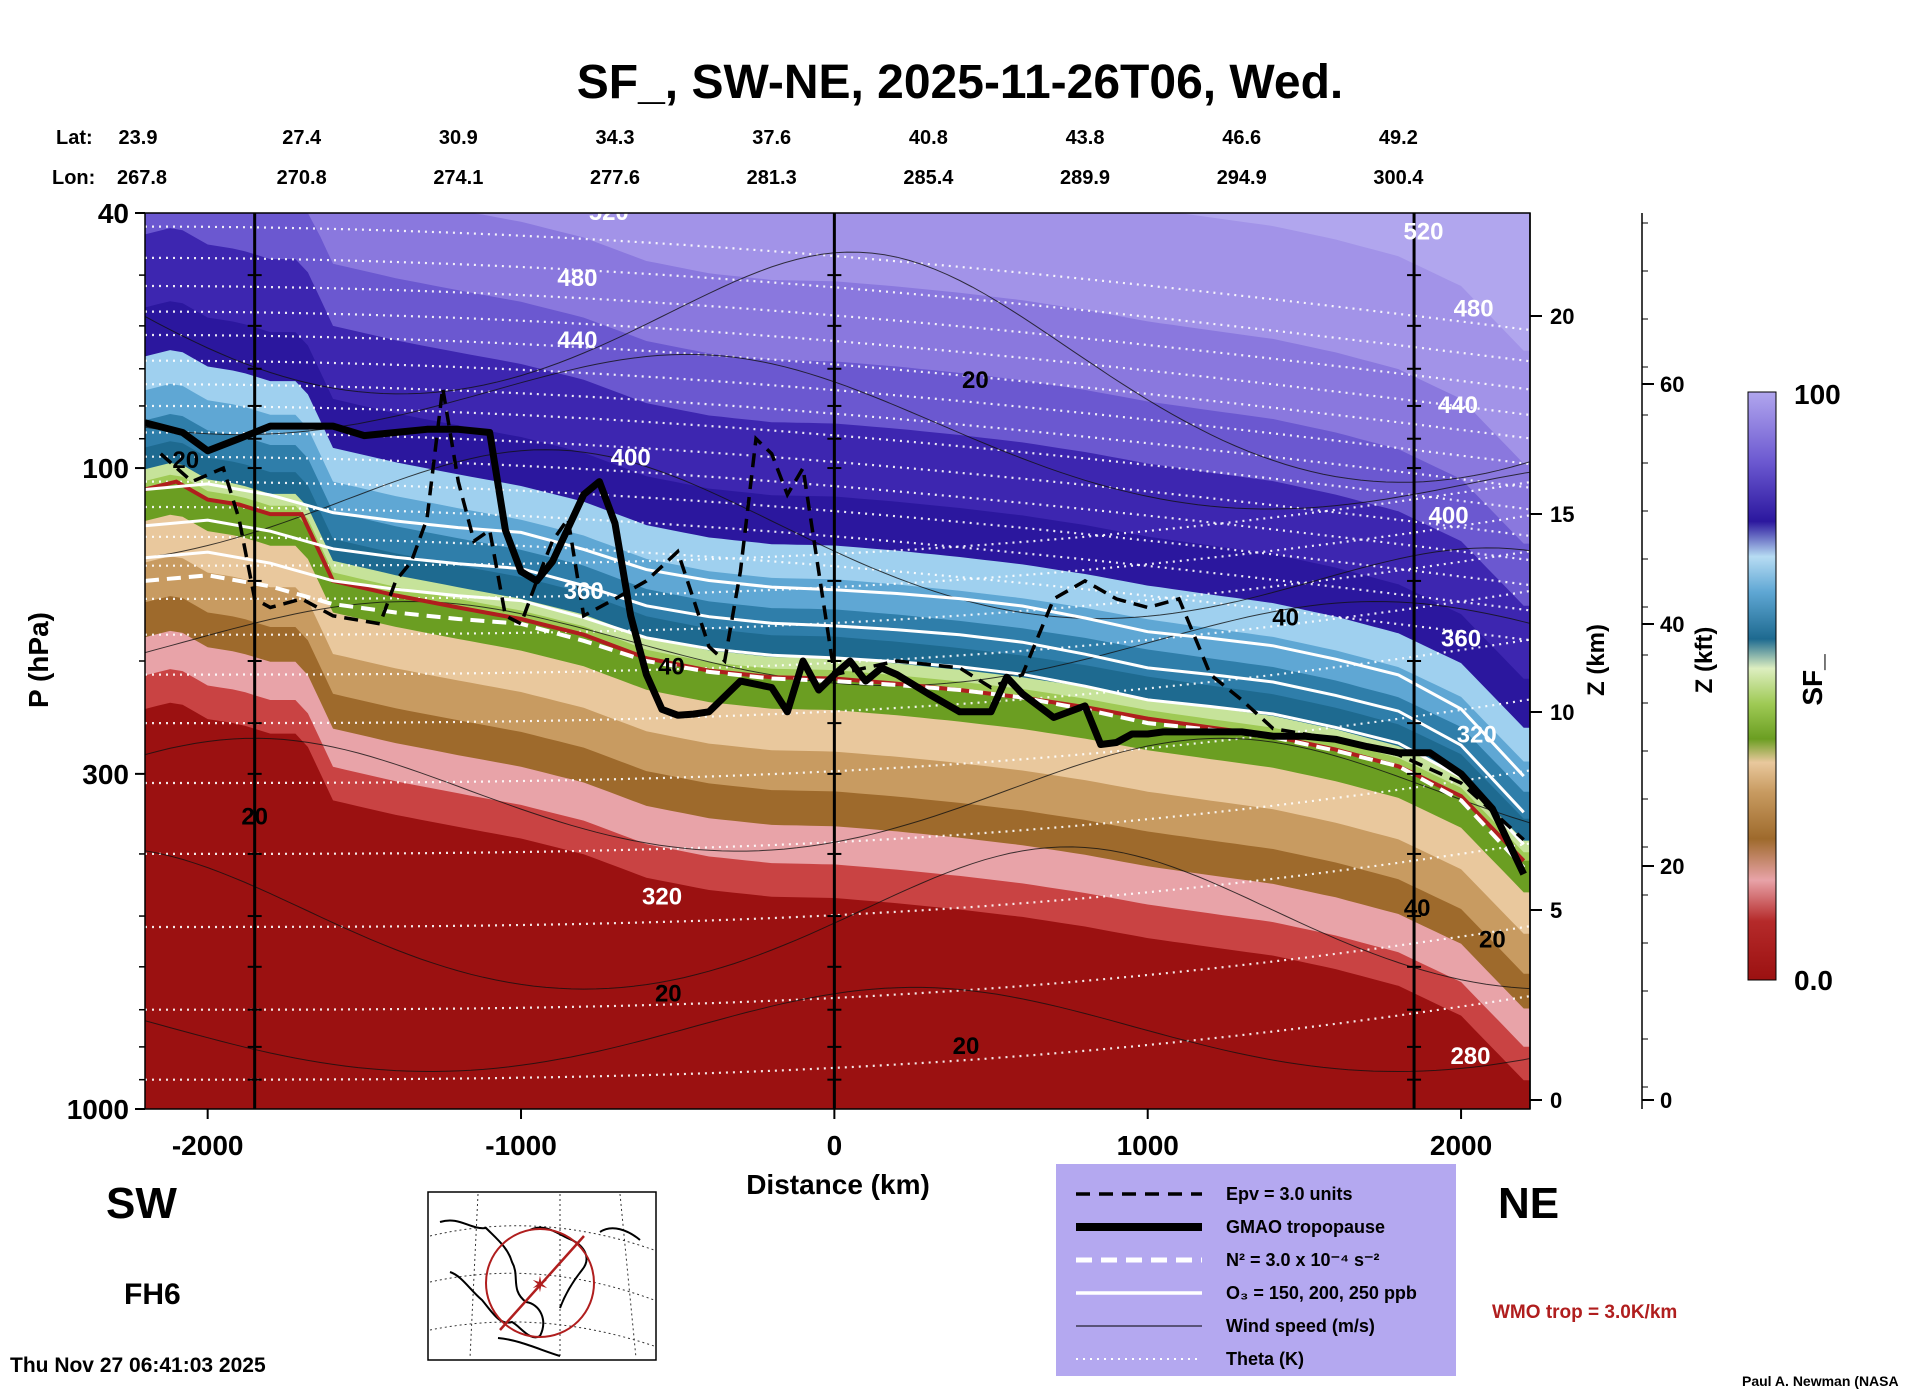 The height and width of the screenshot is (1394, 1926). What do you see at coordinates (1265, 1359) in the screenshot?
I see `legend-label: Theta (K)` at bounding box center [1265, 1359].